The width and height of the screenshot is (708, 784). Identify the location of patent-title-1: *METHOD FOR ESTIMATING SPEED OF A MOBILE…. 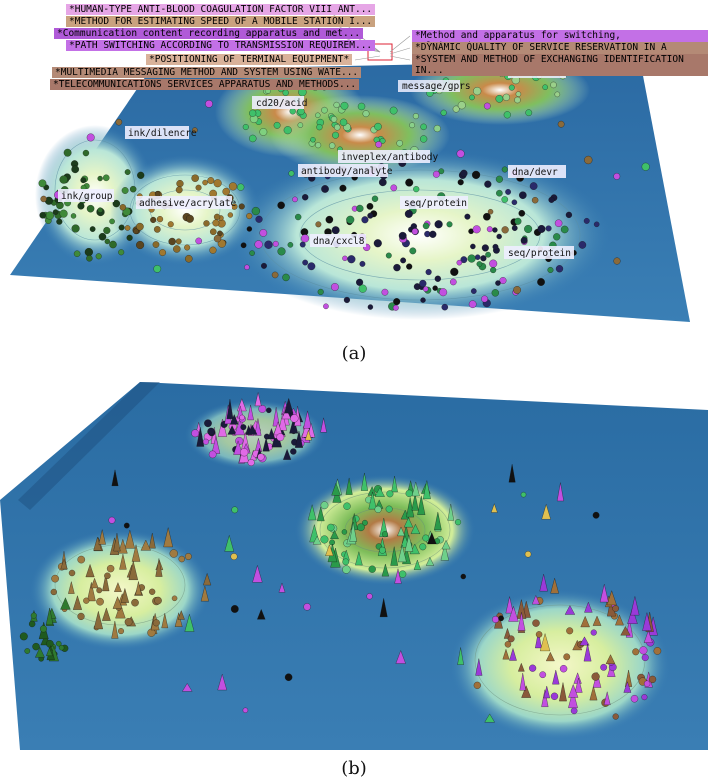
(221, 21).